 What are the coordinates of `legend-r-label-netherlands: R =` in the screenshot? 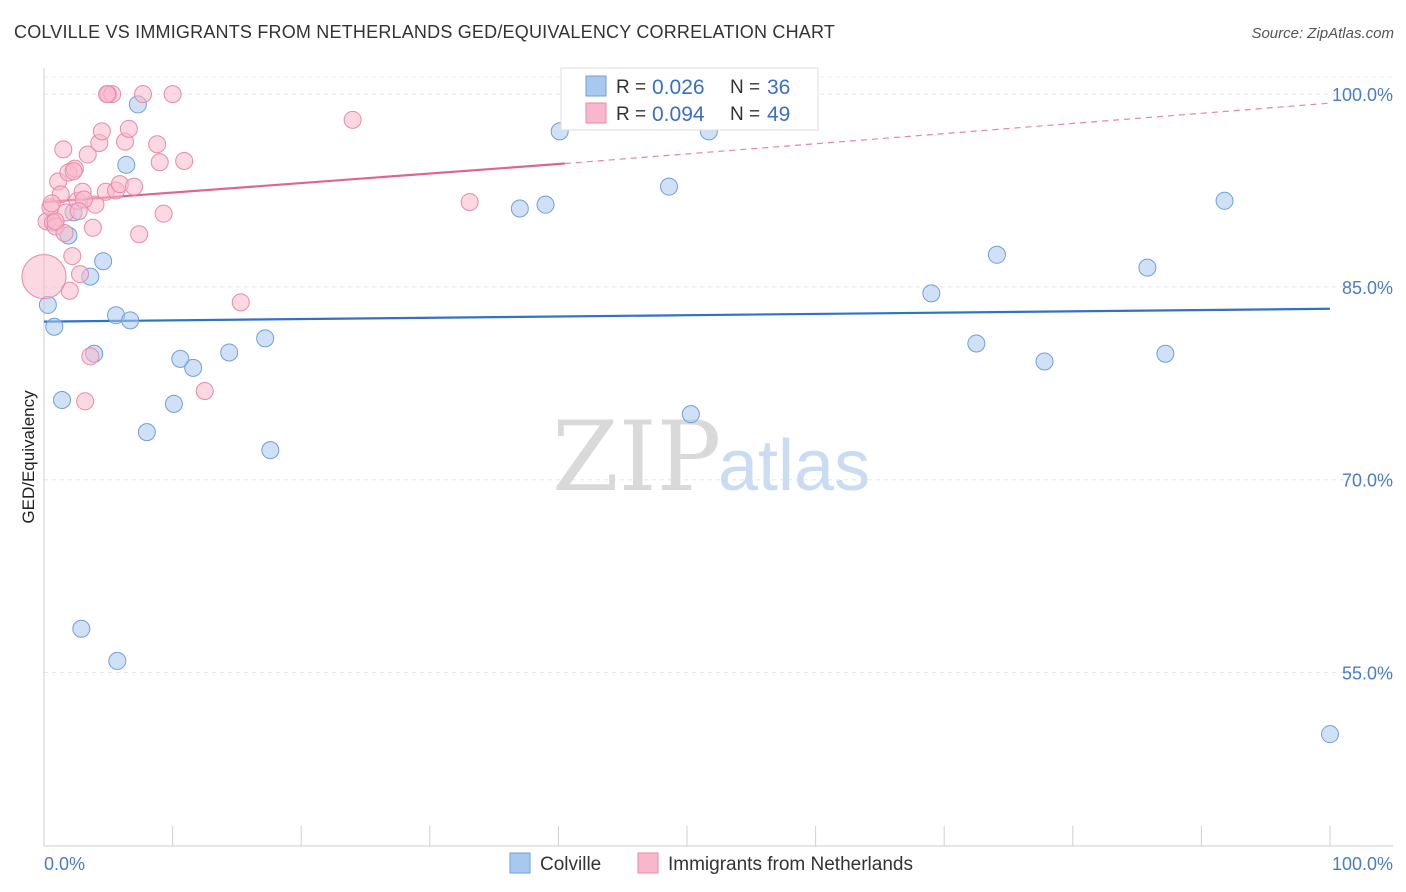 It's located at (631, 114).